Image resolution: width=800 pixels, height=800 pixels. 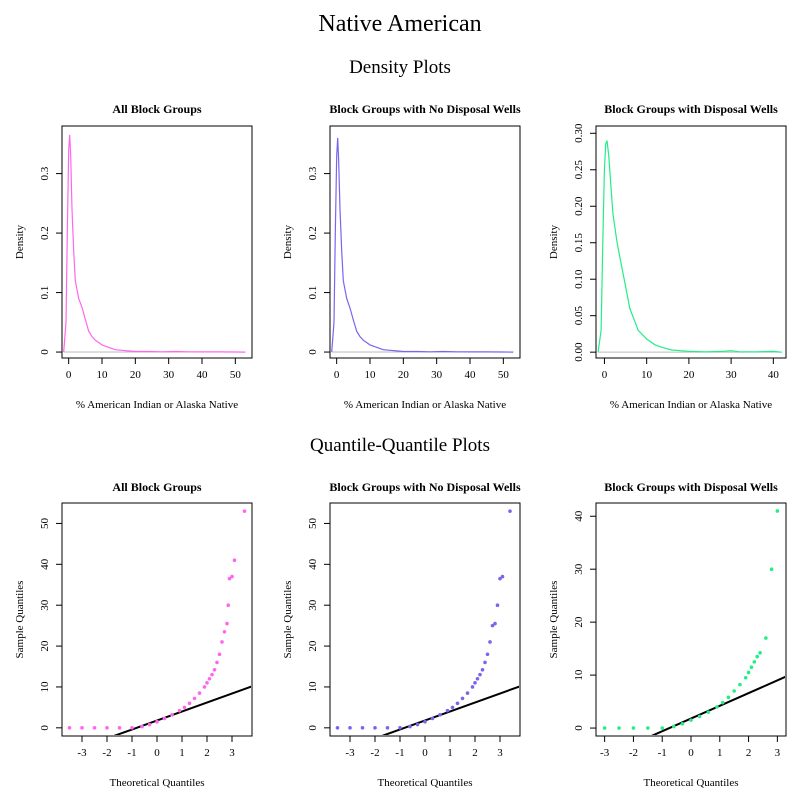 I want to click on x-tick-label: -3, so click(x=605, y=753).